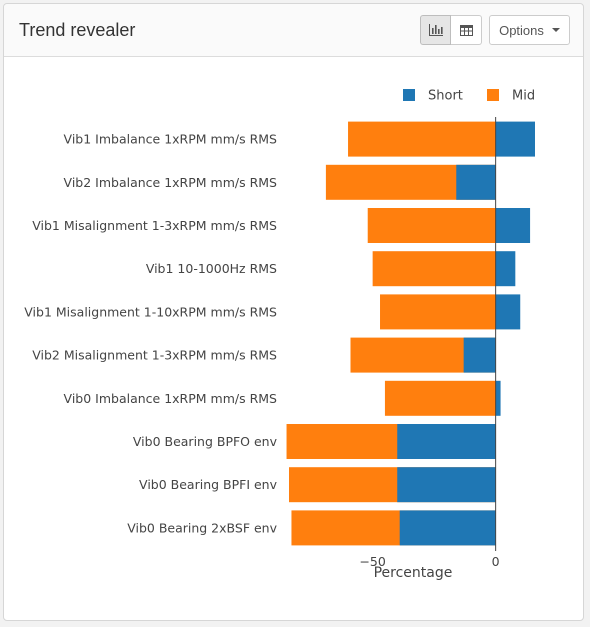  I want to click on x-axis-title: Percentage, so click(413, 573).